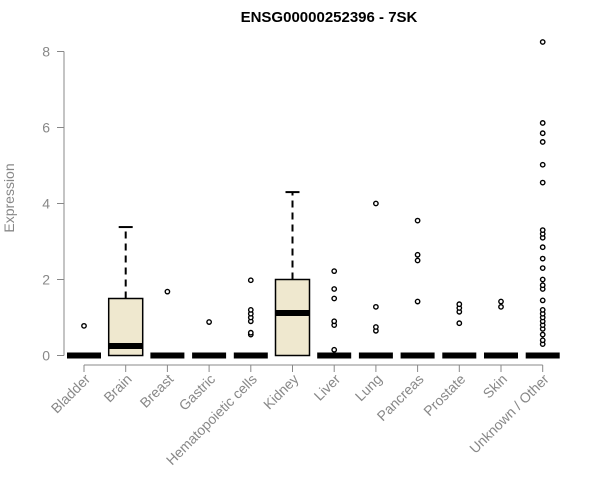 The image size is (600, 500). Describe the element at coordinates (53, 204) in the screenshot. I see `y-axis: 0 2 4 6 8` at that location.